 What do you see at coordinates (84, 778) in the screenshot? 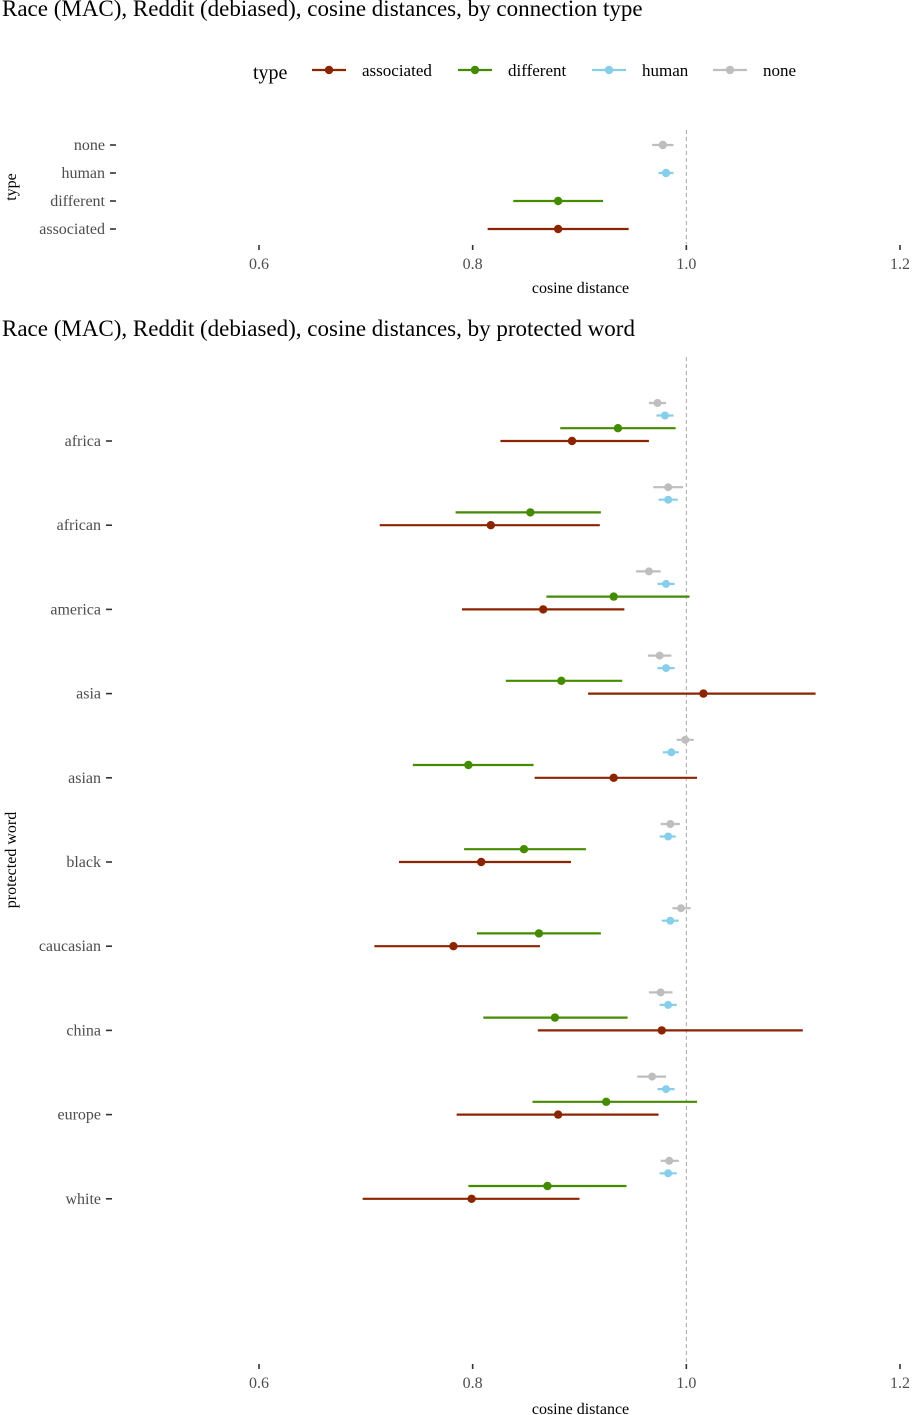
I see `y-tick-label-asian: asian` at bounding box center [84, 778].